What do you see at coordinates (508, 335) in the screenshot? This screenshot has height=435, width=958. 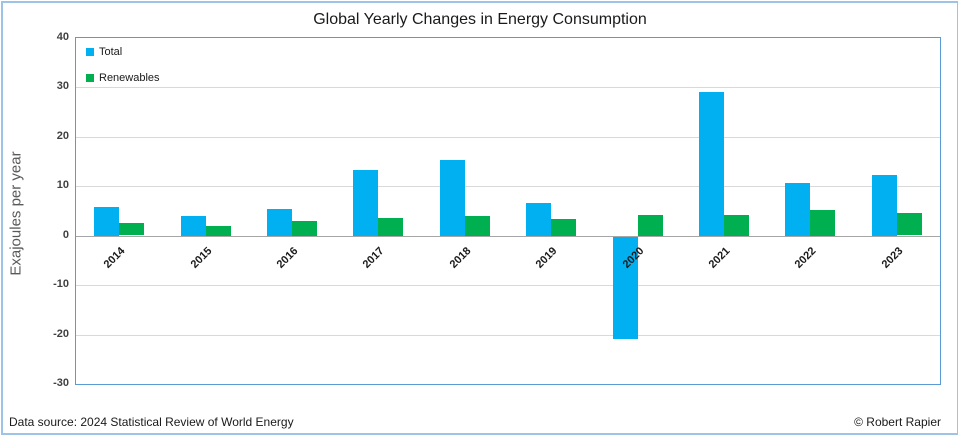 I see `gridline--20` at bounding box center [508, 335].